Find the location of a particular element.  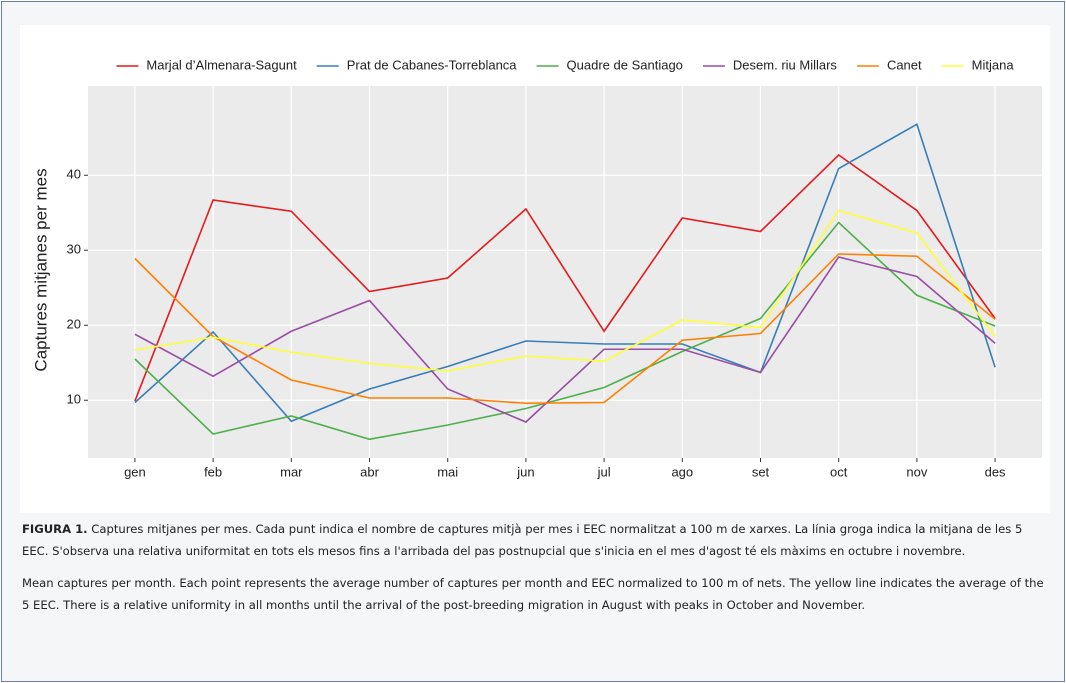

x-tick-label: mar is located at coordinates (291, 471).